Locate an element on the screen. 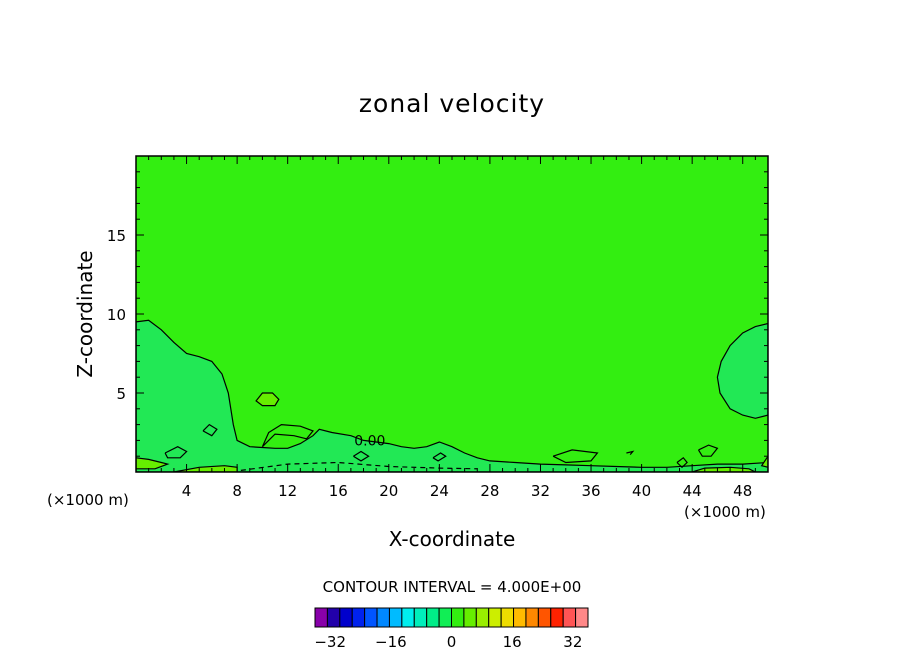 This screenshot has height=654, width=904. colorbar-tick-label: 32 is located at coordinates (572, 642).